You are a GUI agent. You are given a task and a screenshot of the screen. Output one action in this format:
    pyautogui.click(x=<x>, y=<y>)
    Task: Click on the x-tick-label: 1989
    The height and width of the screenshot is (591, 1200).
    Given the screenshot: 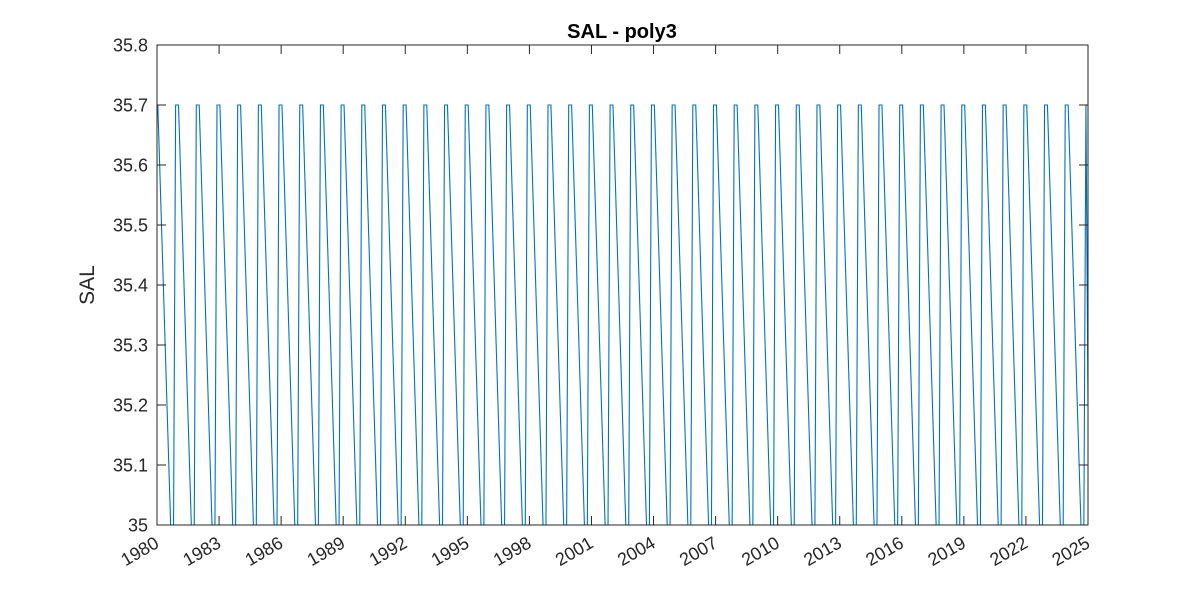 What is the action you would take?
    pyautogui.click(x=326, y=551)
    